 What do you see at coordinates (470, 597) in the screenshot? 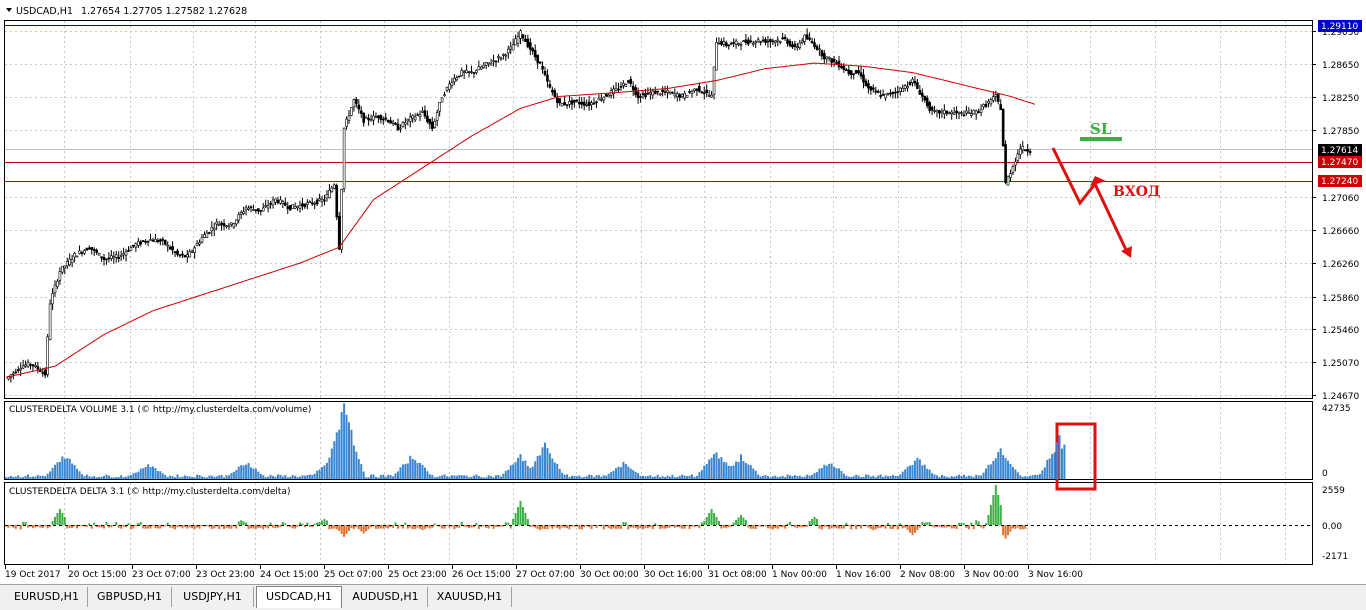
I see `tab-xauusd: XAUUSD,H1` at bounding box center [470, 597].